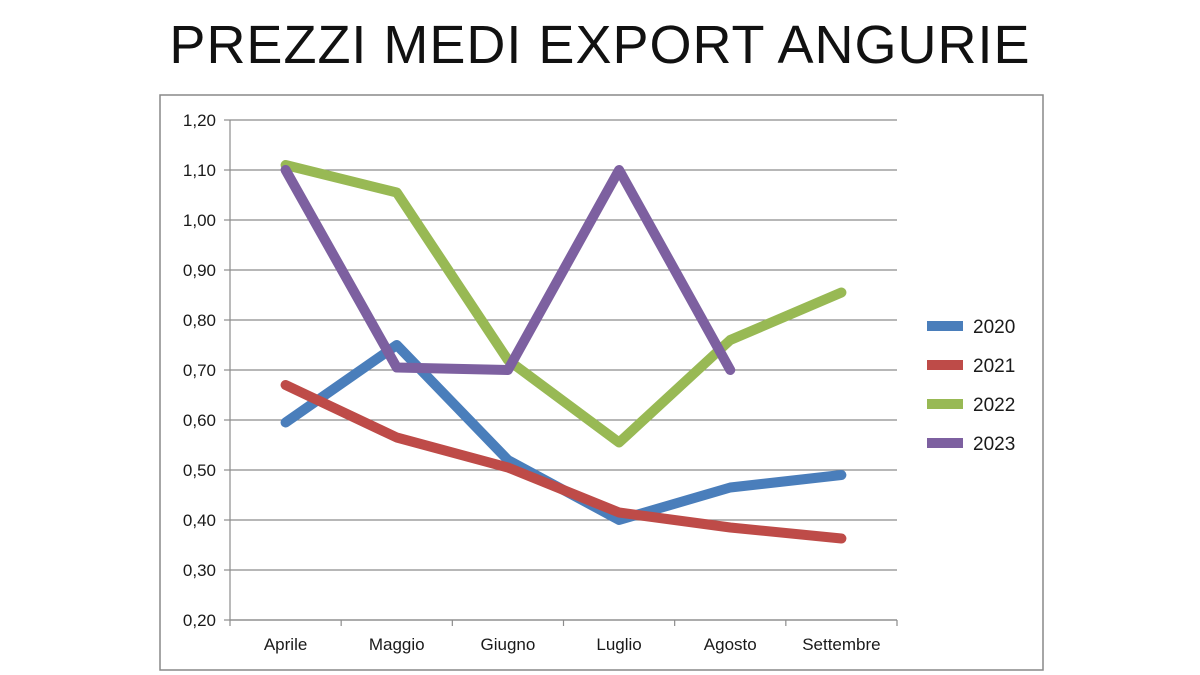  I want to click on y-tick-label: 0,30, so click(199, 570).